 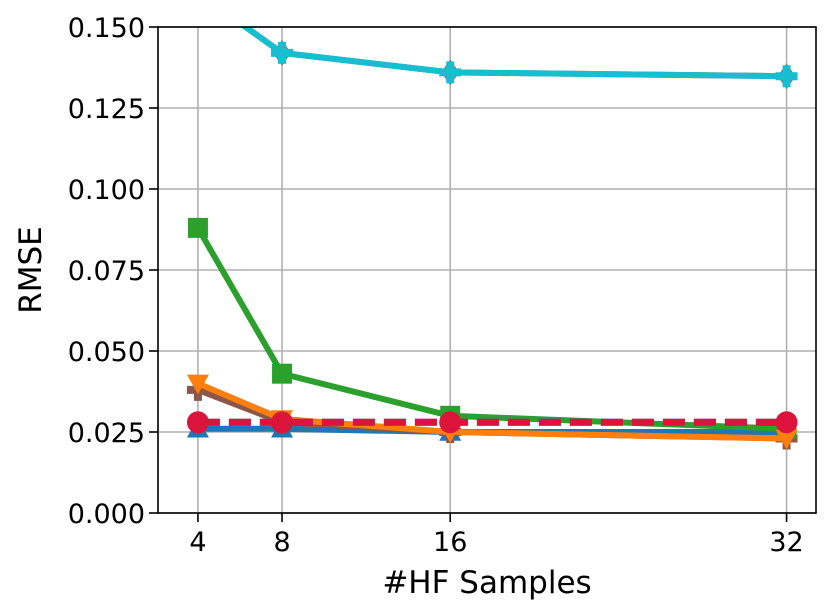 What do you see at coordinates (106, 28) in the screenshot?
I see `y-tick-label: 0.150` at bounding box center [106, 28].